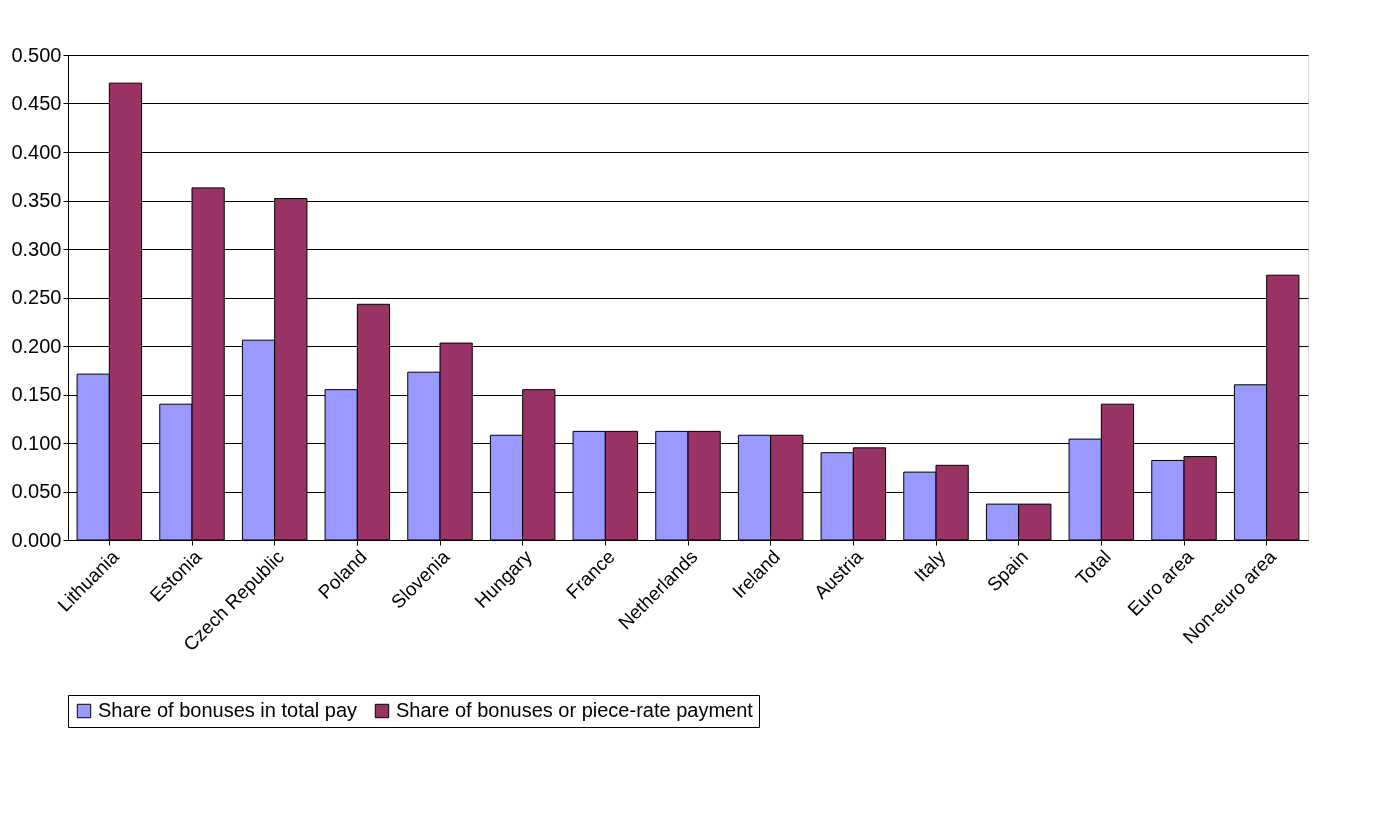  Describe the element at coordinates (36, 103) in the screenshot. I see `y-tick-label: 0.450` at that location.